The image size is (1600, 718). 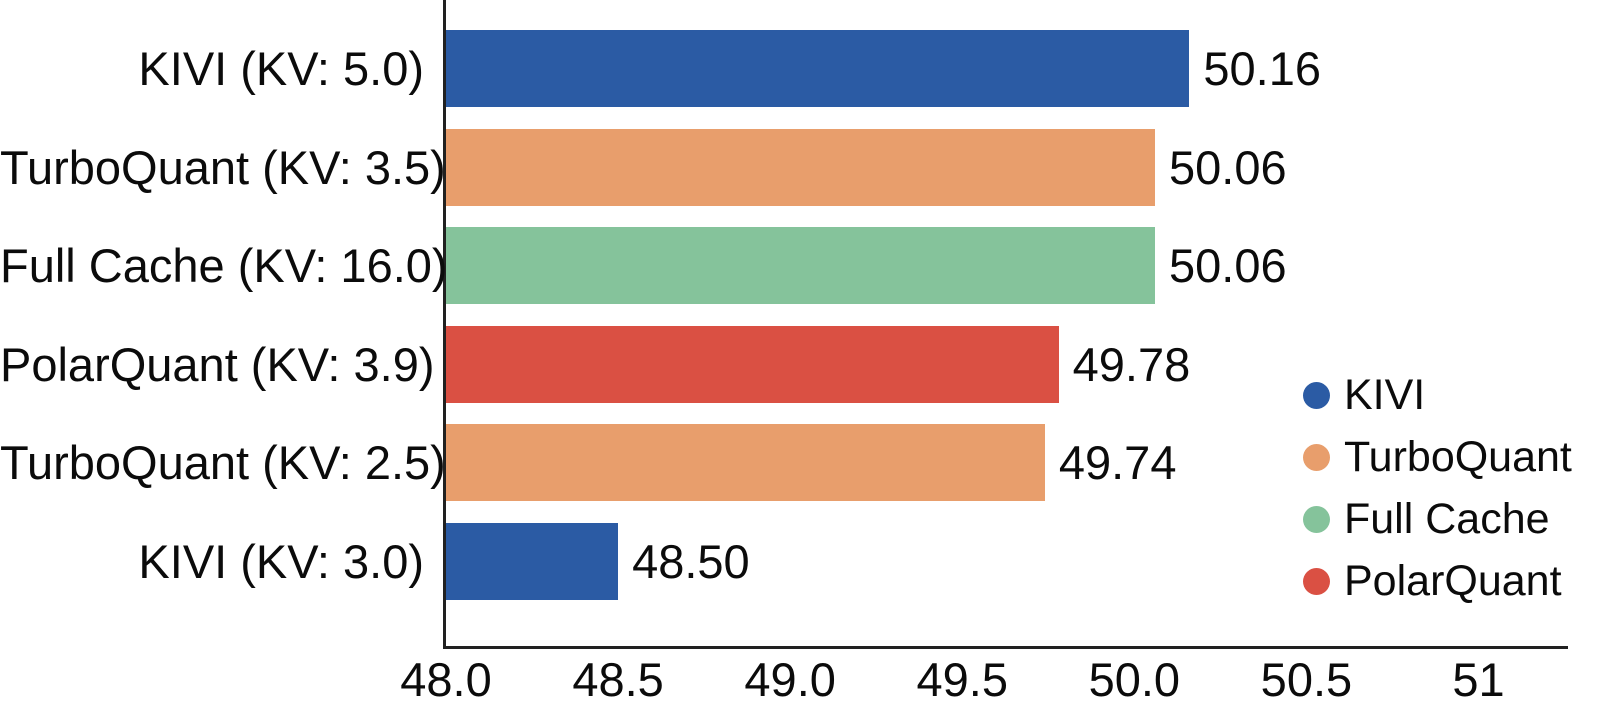 I want to click on y-axis-line, so click(x=444, y=324).